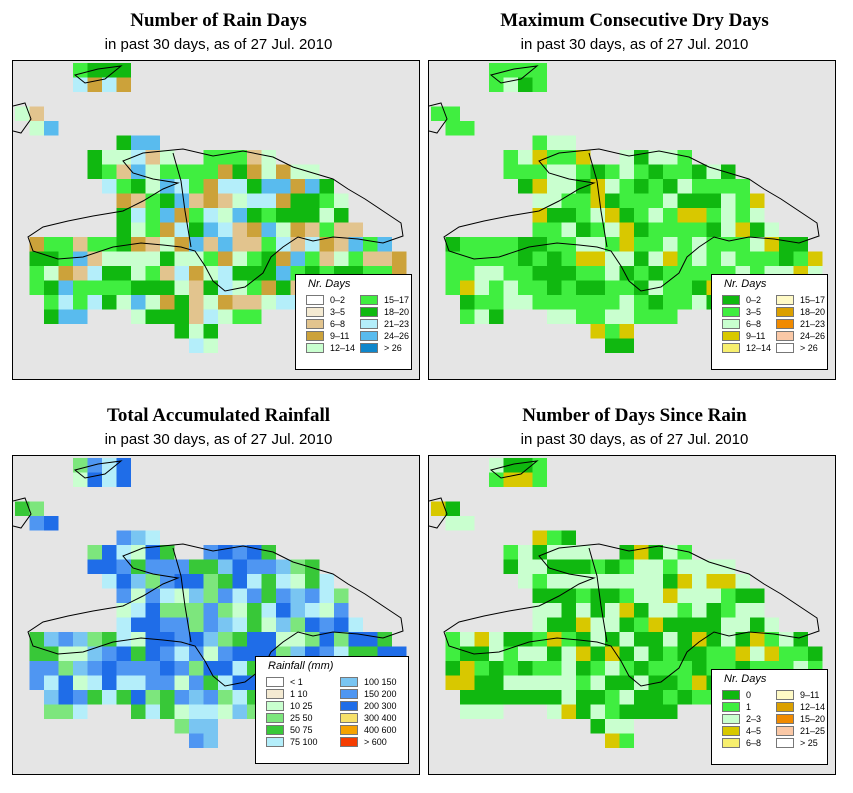 The image size is (853, 793). Describe the element at coordinates (393, 348) in the screenshot. I see `legend-label: > 26` at that location.